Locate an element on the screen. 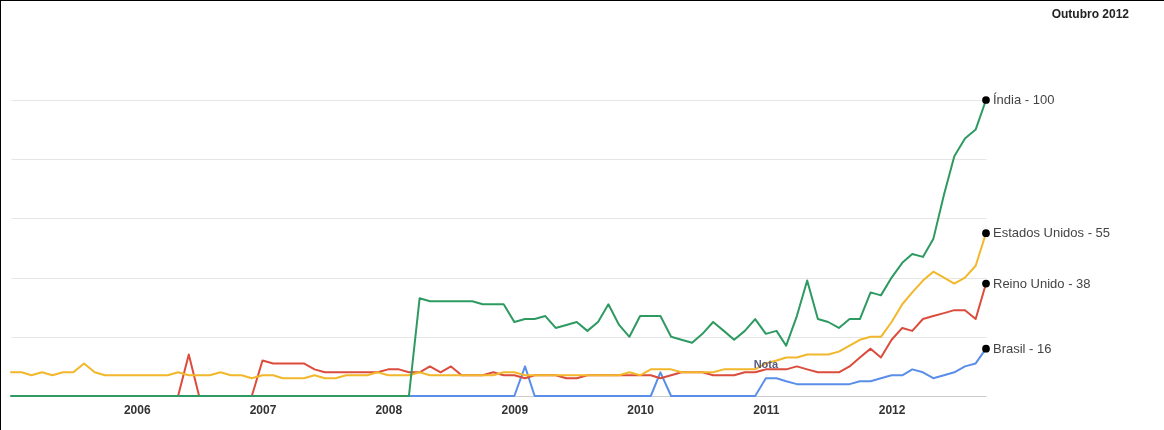 The image size is (1164, 430). x-tick-label: 2009 is located at coordinates (515, 409).